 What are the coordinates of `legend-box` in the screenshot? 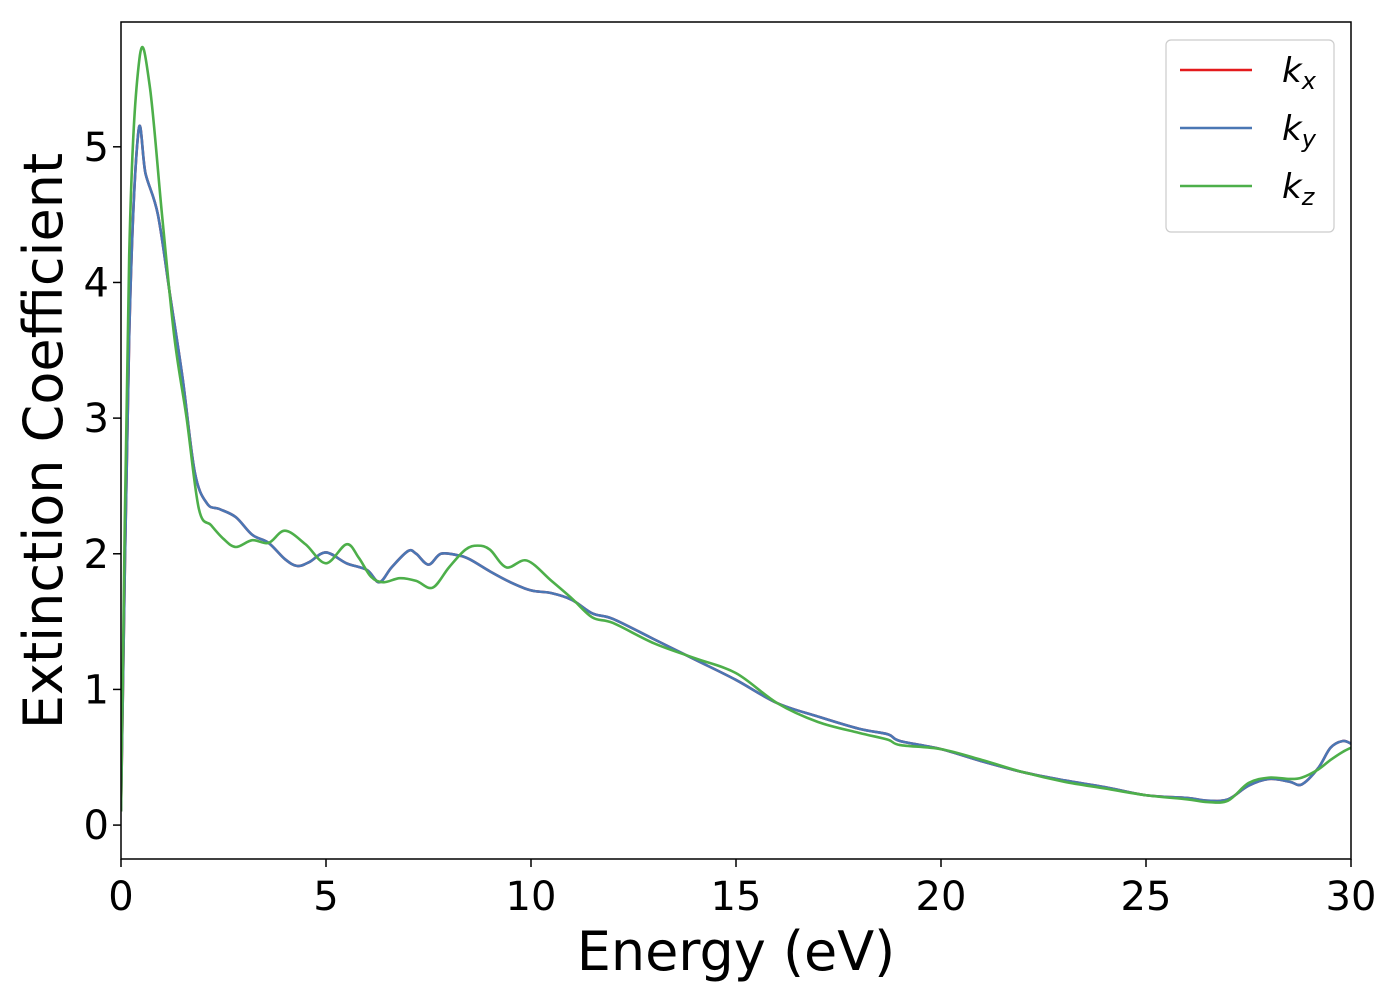 It's located at (1250, 136).